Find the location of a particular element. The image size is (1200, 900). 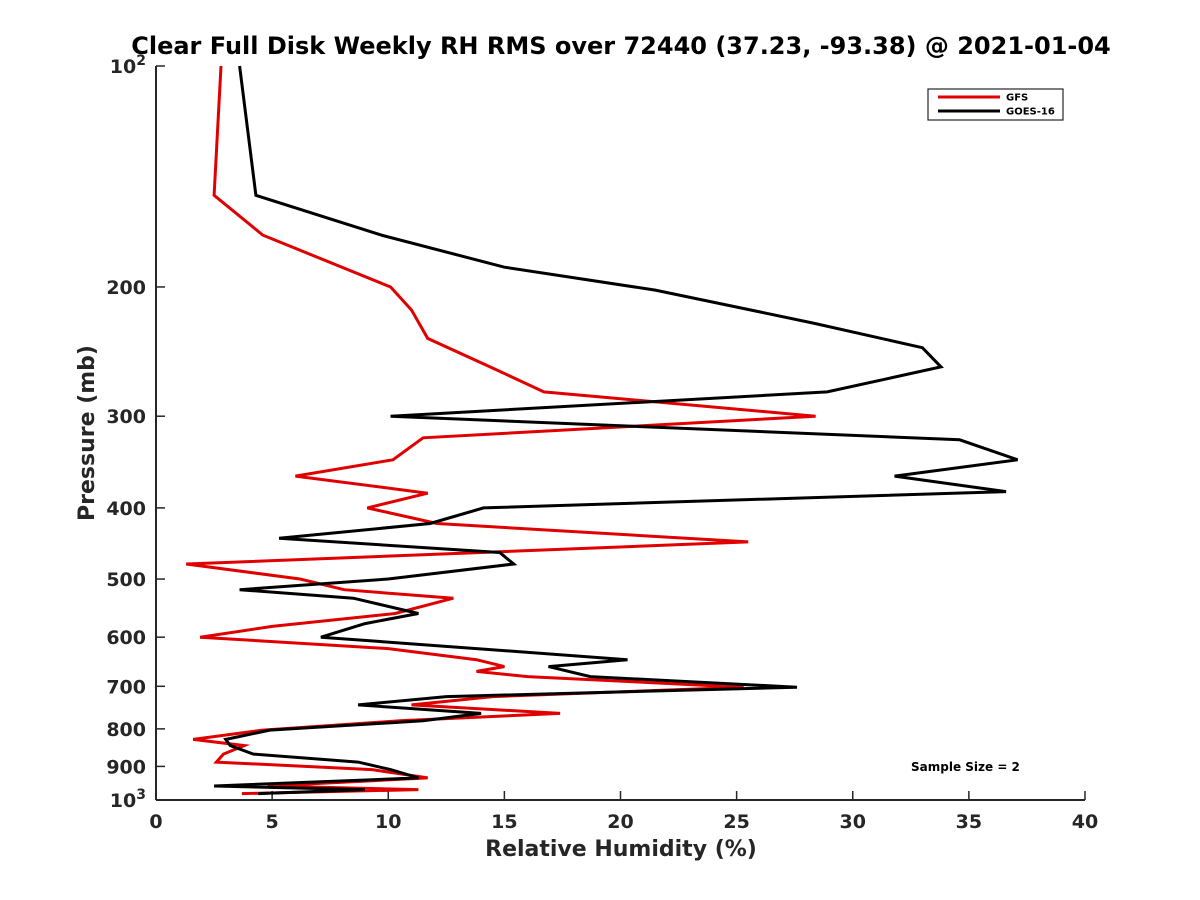

x-tick-label: 40 is located at coordinates (1085, 822).